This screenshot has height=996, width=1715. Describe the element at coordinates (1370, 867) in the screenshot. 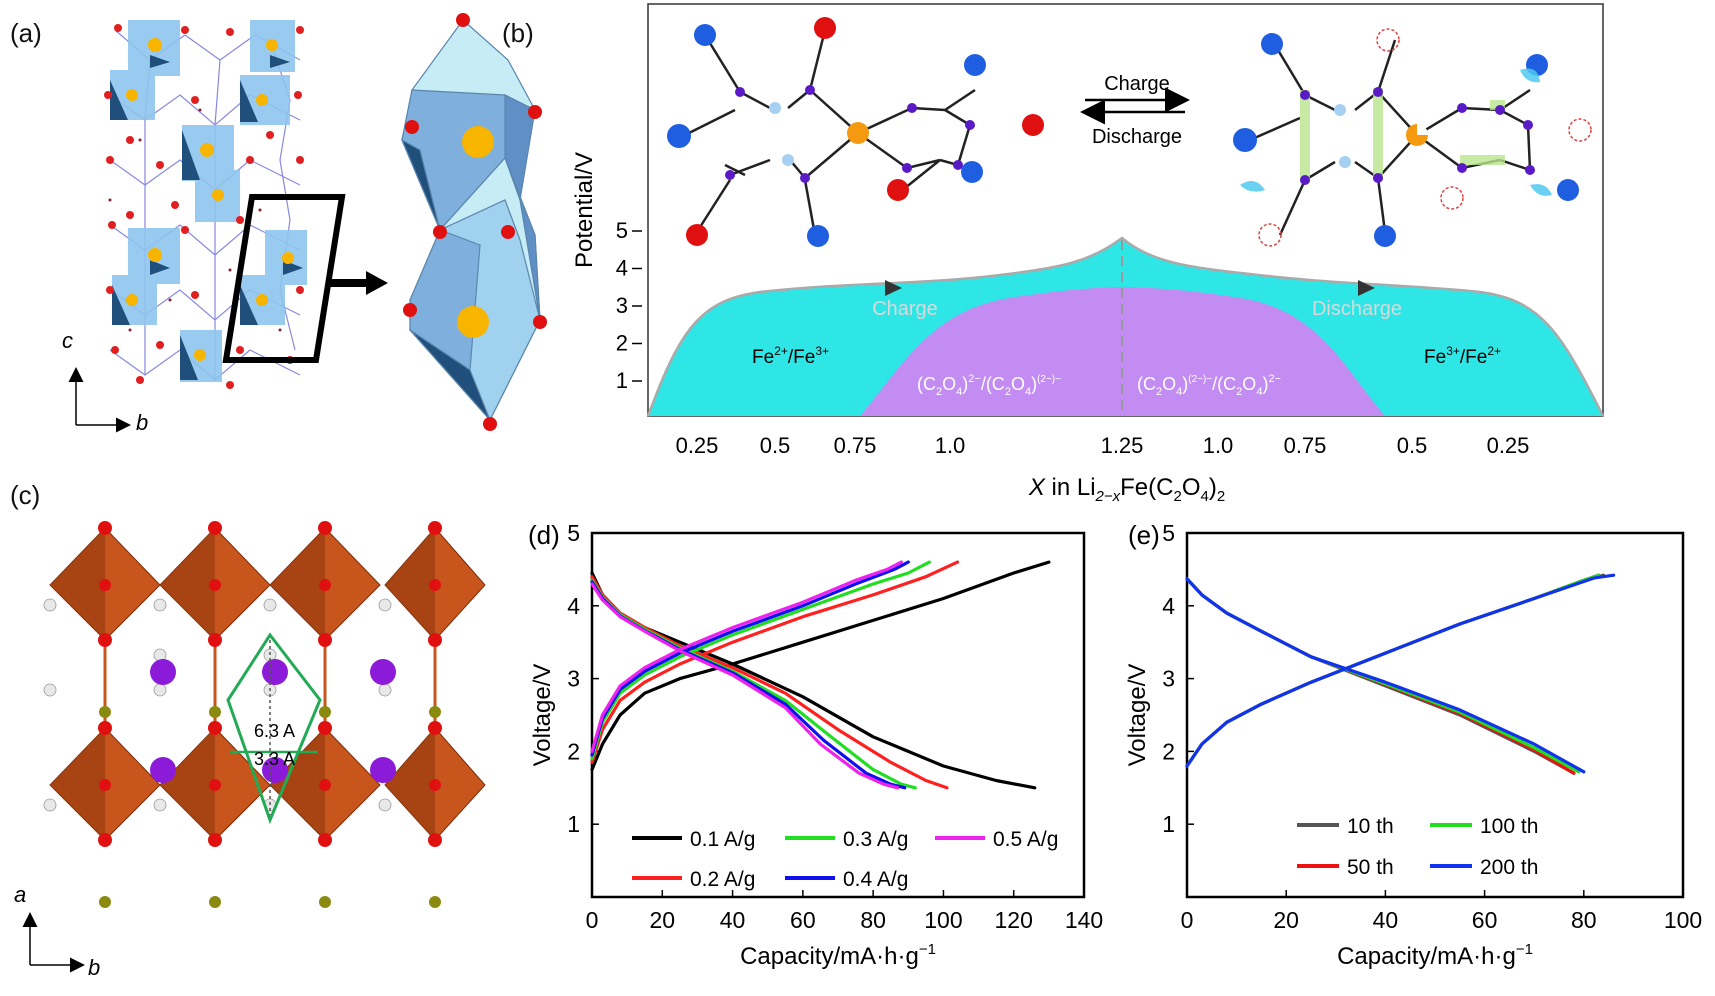

I see `legend-label: 50 th` at that location.